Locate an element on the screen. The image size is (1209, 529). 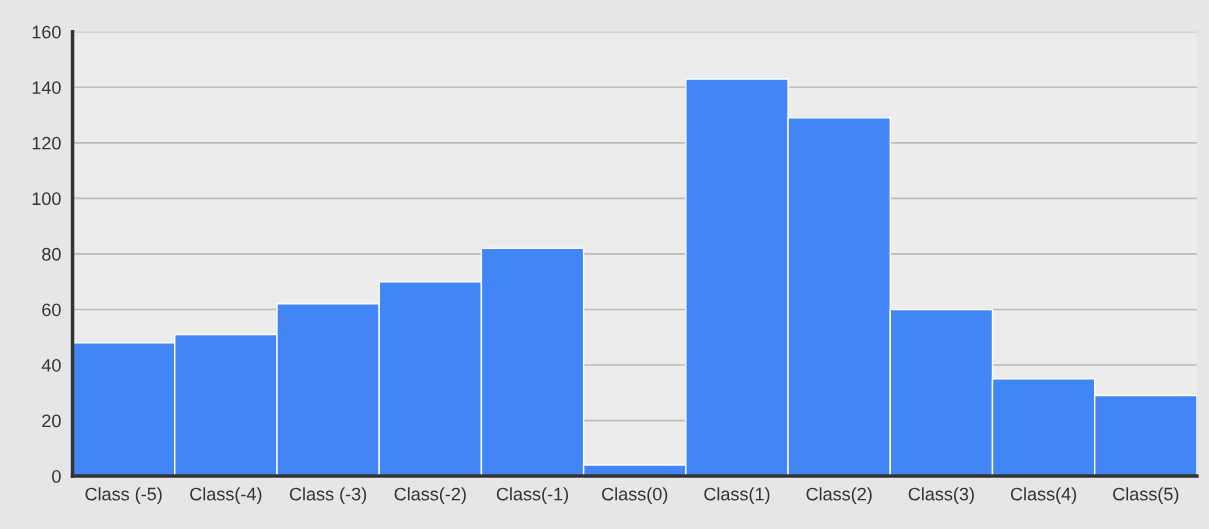
x-tick-label: Class(2) is located at coordinates (839, 496).